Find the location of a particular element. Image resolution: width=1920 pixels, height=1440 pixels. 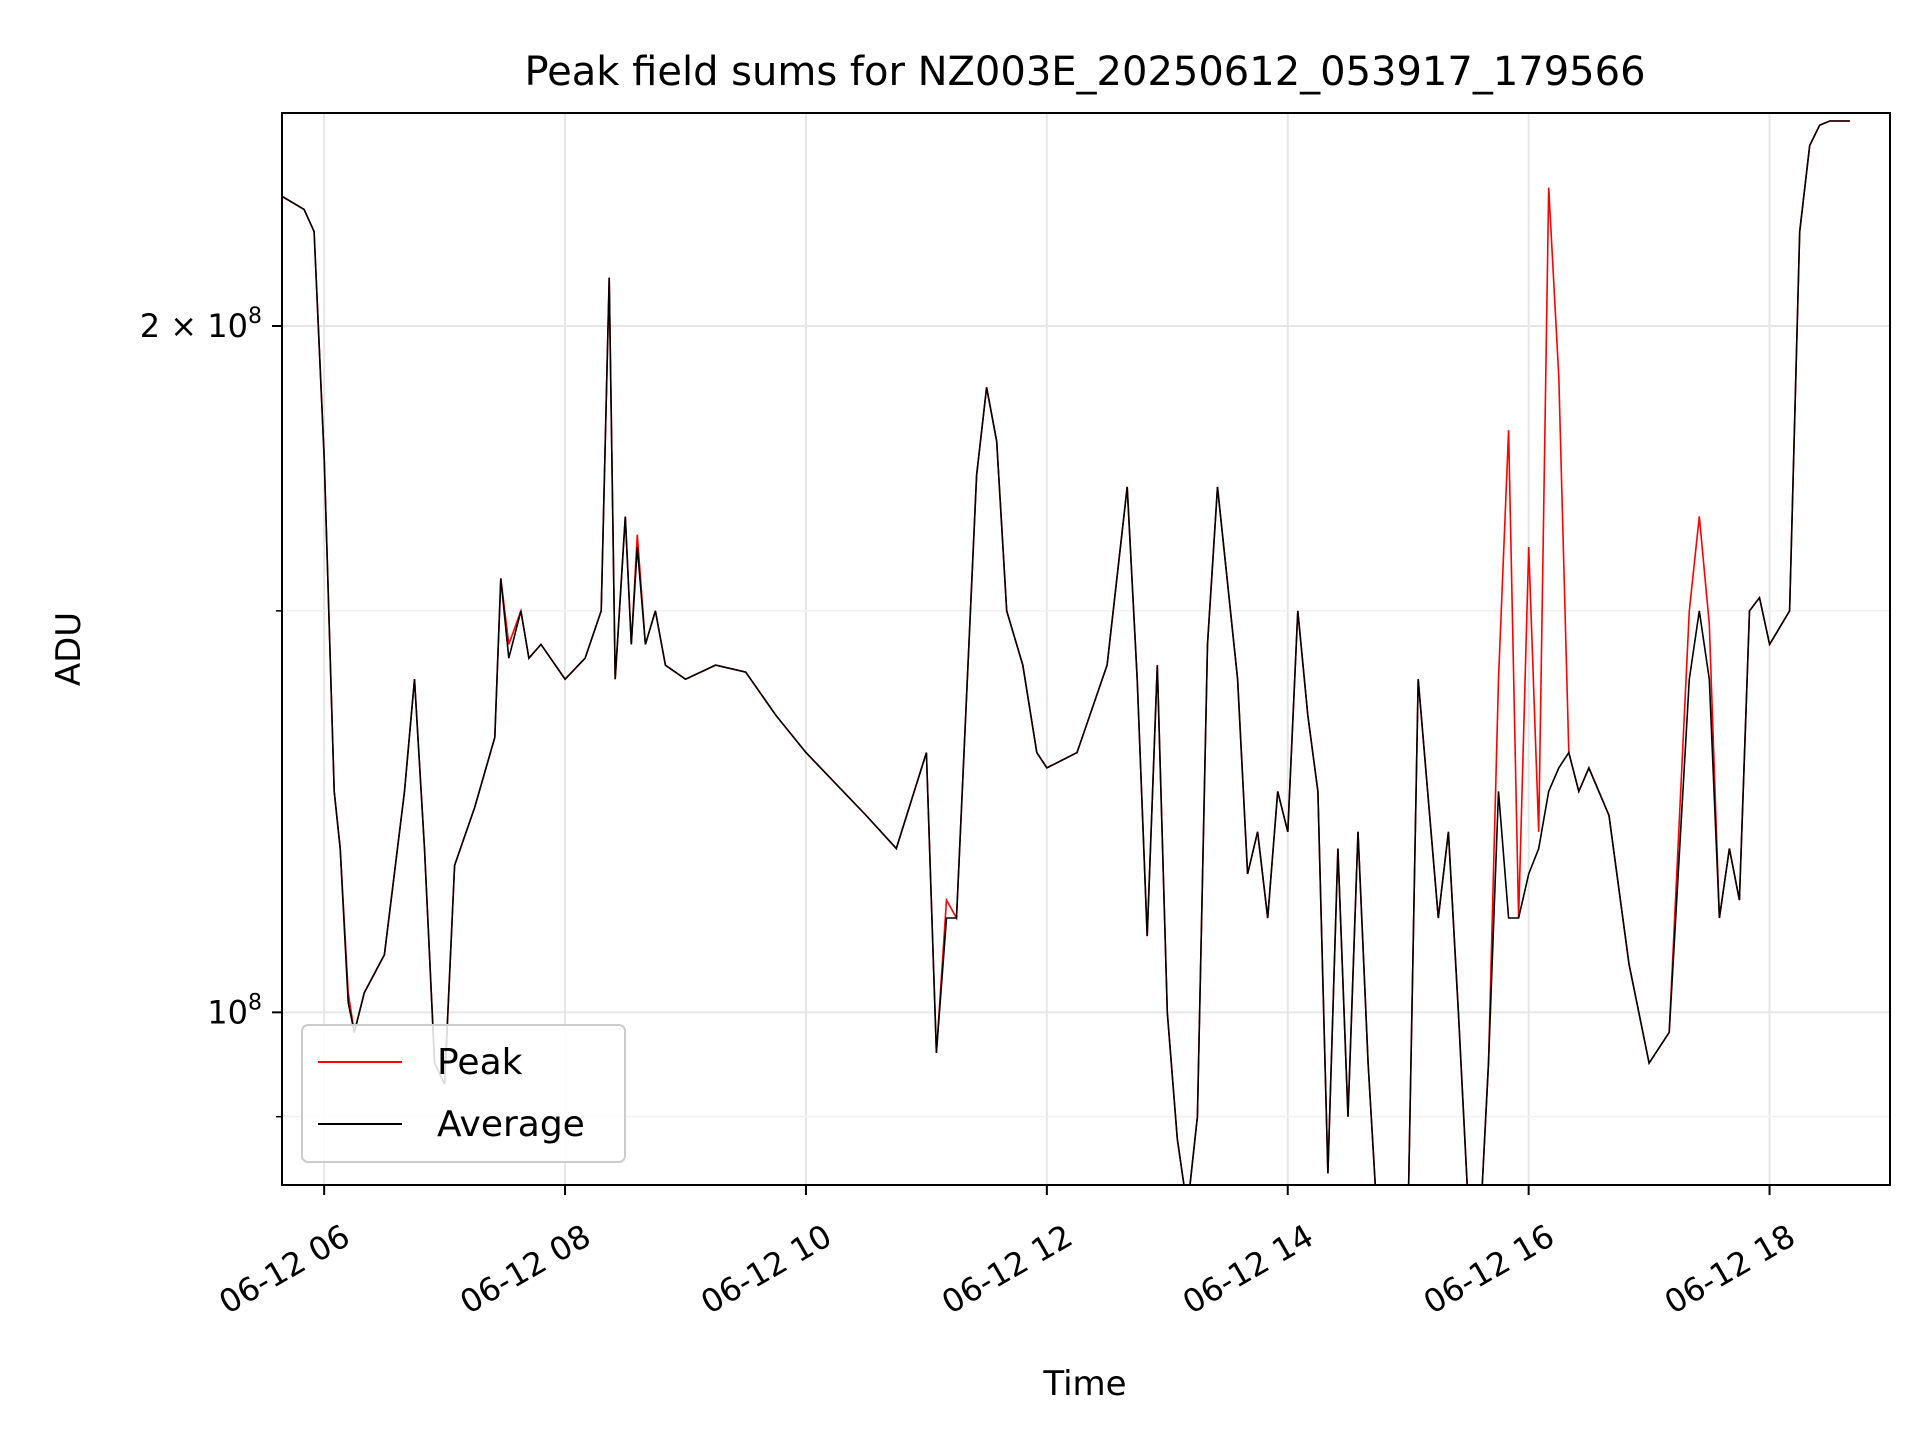

legend-box is located at coordinates (463, 1093).